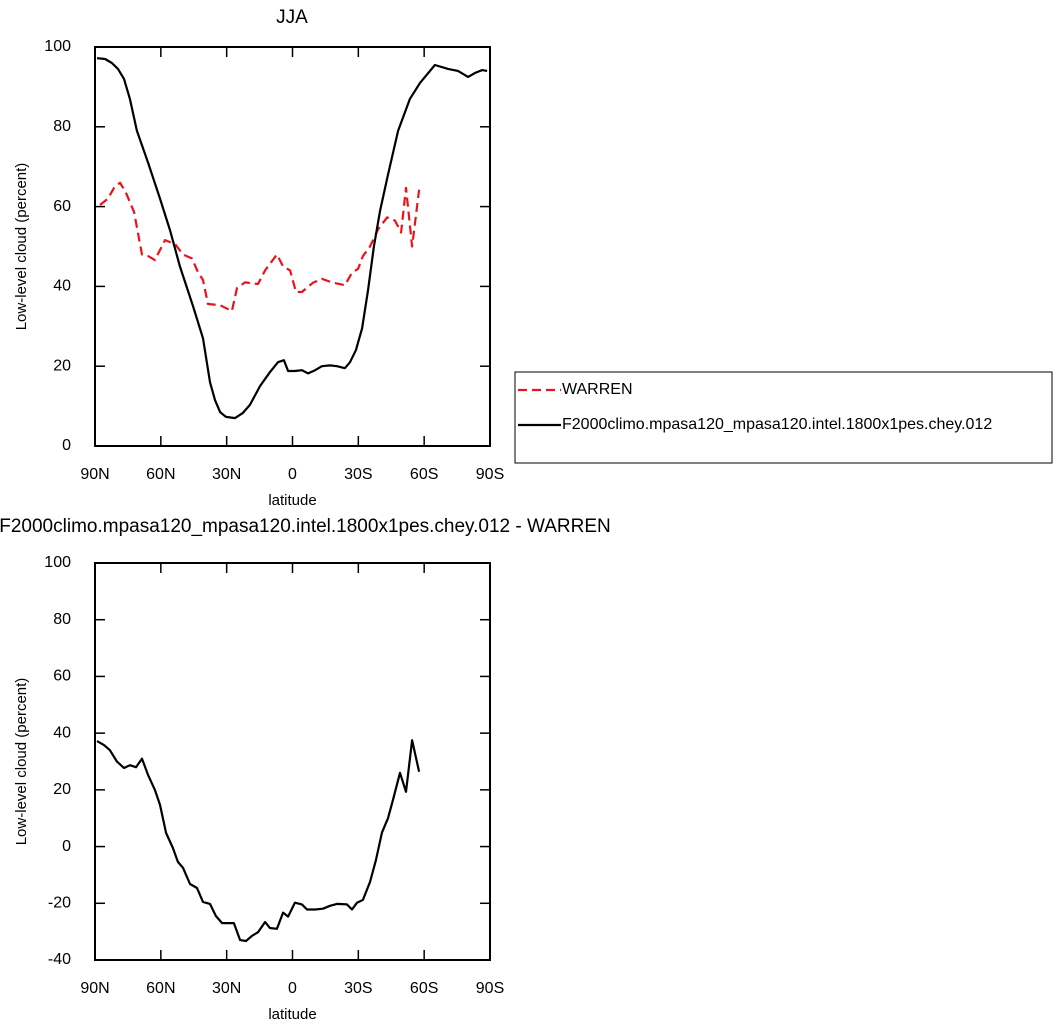 The width and height of the screenshot is (1059, 1030). Describe the element at coordinates (292, 17) in the screenshot. I see `chart-title: JJA` at that location.